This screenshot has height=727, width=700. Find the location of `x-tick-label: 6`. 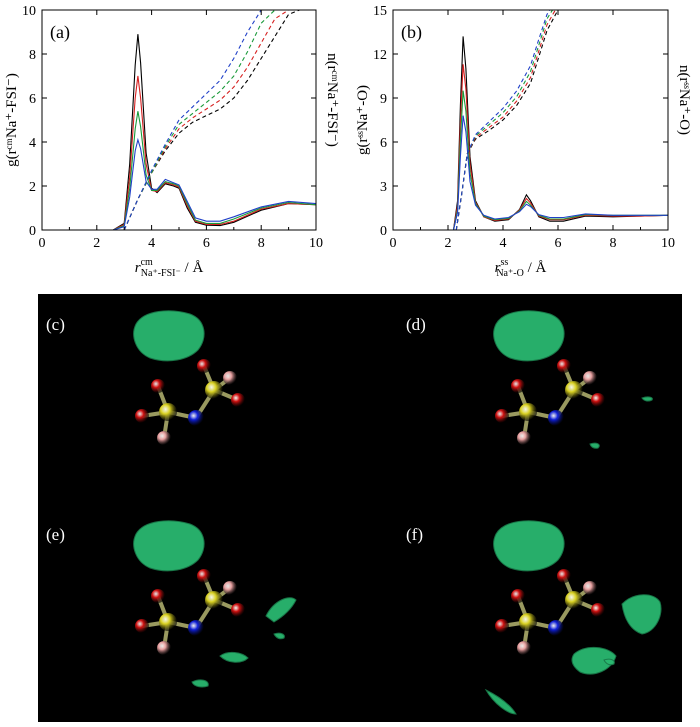

x-tick-label: 6 is located at coordinates (206, 243).